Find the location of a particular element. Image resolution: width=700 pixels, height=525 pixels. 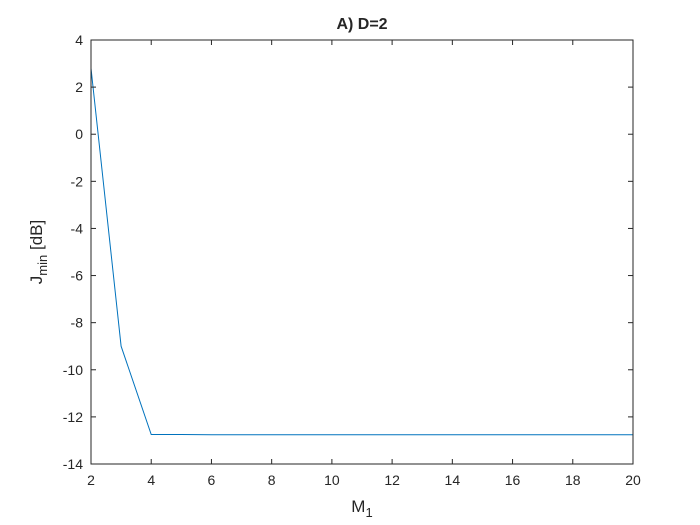

y-tick-label: 0 is located at coordinates (79, 134).